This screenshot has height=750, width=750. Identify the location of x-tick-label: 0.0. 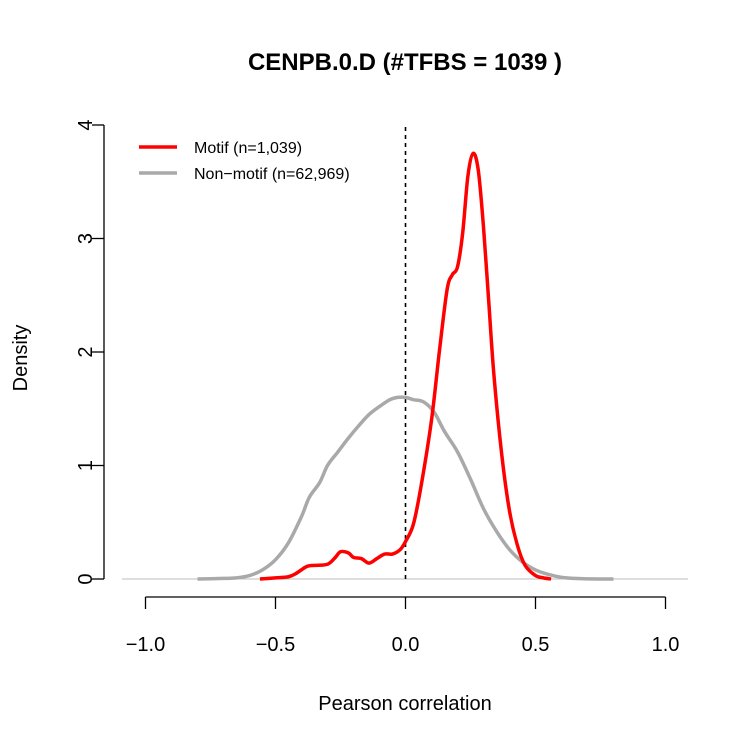
(406, 645).